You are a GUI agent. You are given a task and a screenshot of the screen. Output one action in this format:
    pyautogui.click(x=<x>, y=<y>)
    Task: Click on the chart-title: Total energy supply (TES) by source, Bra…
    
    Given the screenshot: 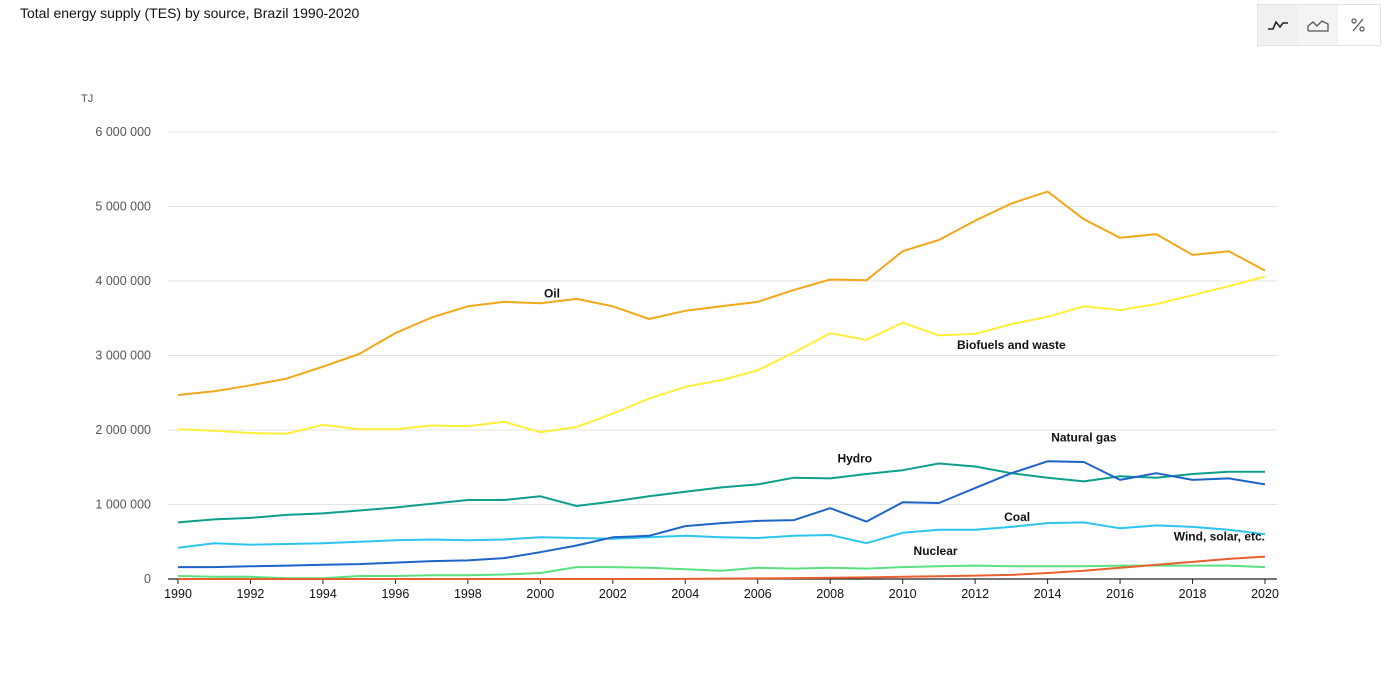 What is the action you would take?
    pyautogui.click(x=190, y=13)
    